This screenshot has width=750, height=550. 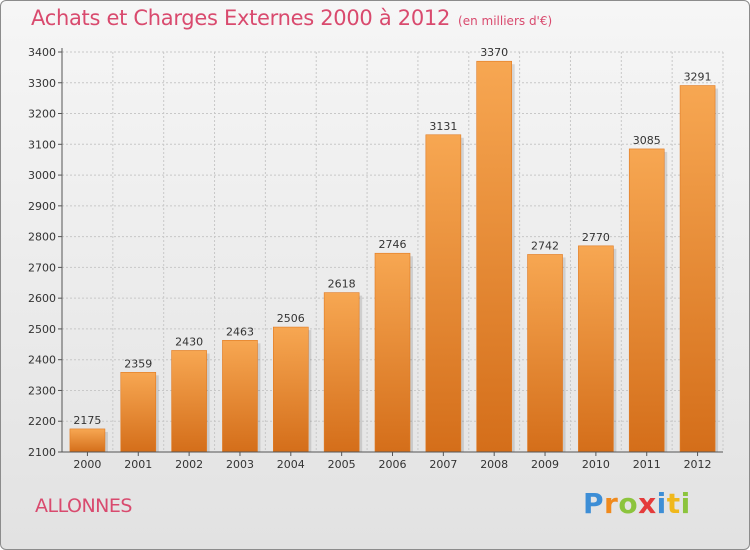 I want to click on data-label: 2742, so click(x=545, y=245).